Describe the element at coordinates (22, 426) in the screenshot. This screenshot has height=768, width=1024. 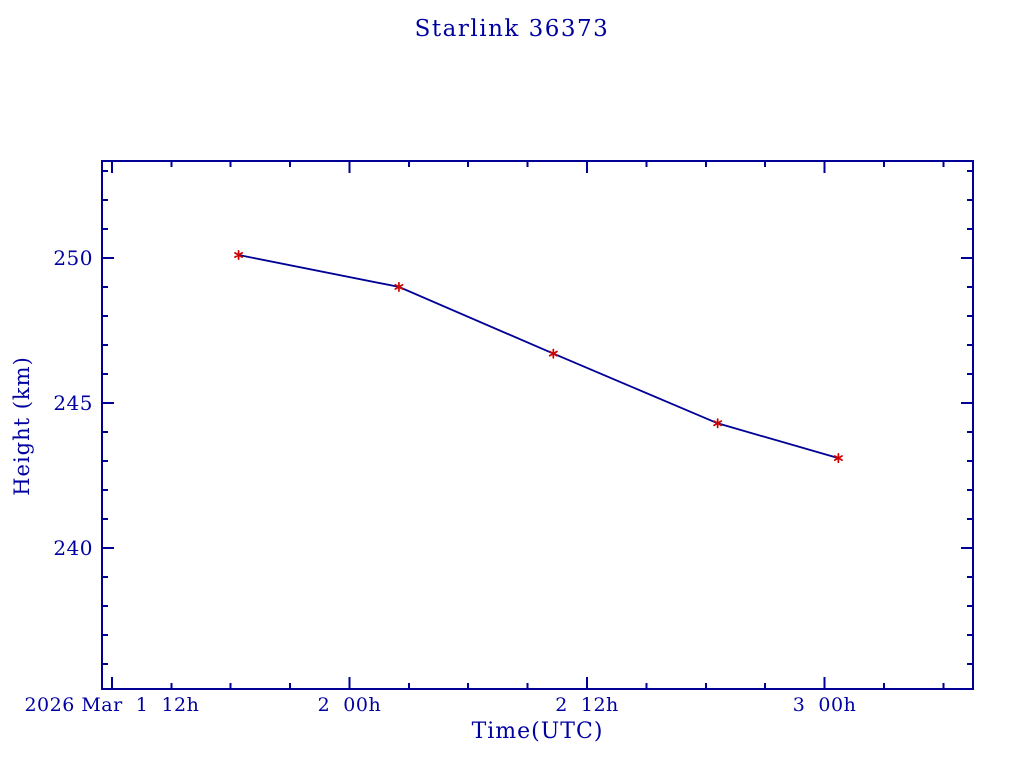
I see `y-axis-title: Height (km)` at that location.